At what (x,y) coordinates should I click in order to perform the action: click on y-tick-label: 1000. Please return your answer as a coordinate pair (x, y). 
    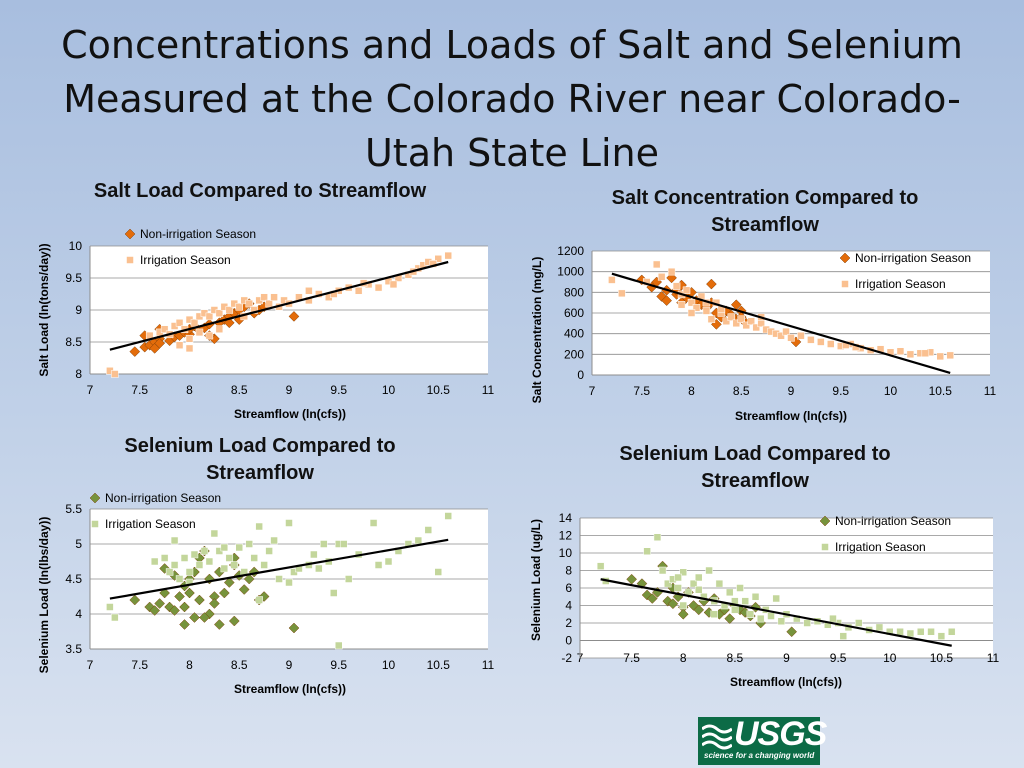
    Looking at the image, I should click on (570, 272).